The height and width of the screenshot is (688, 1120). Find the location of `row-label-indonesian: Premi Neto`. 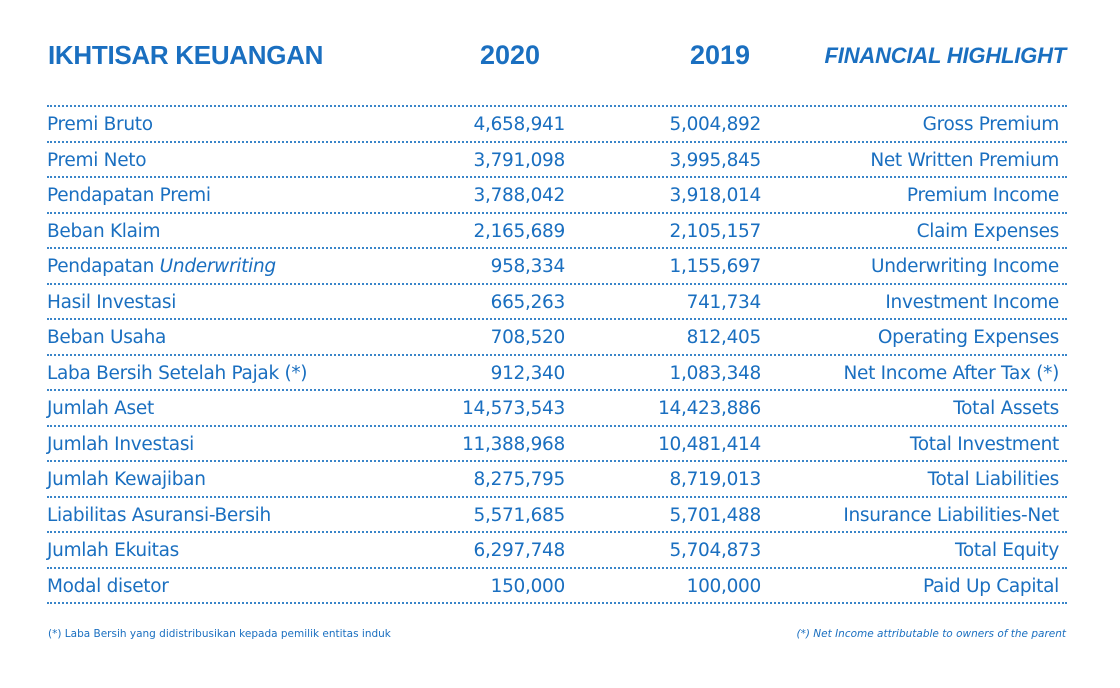

row-label-indonesian: Premi Neto is located at coordinates (97, 160).